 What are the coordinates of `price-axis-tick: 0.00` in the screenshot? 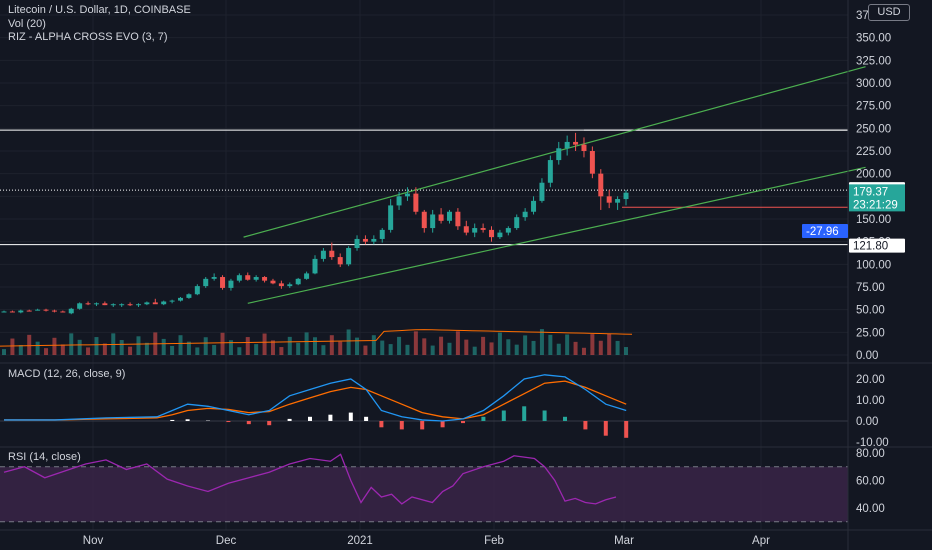 It's located at (867, 356).